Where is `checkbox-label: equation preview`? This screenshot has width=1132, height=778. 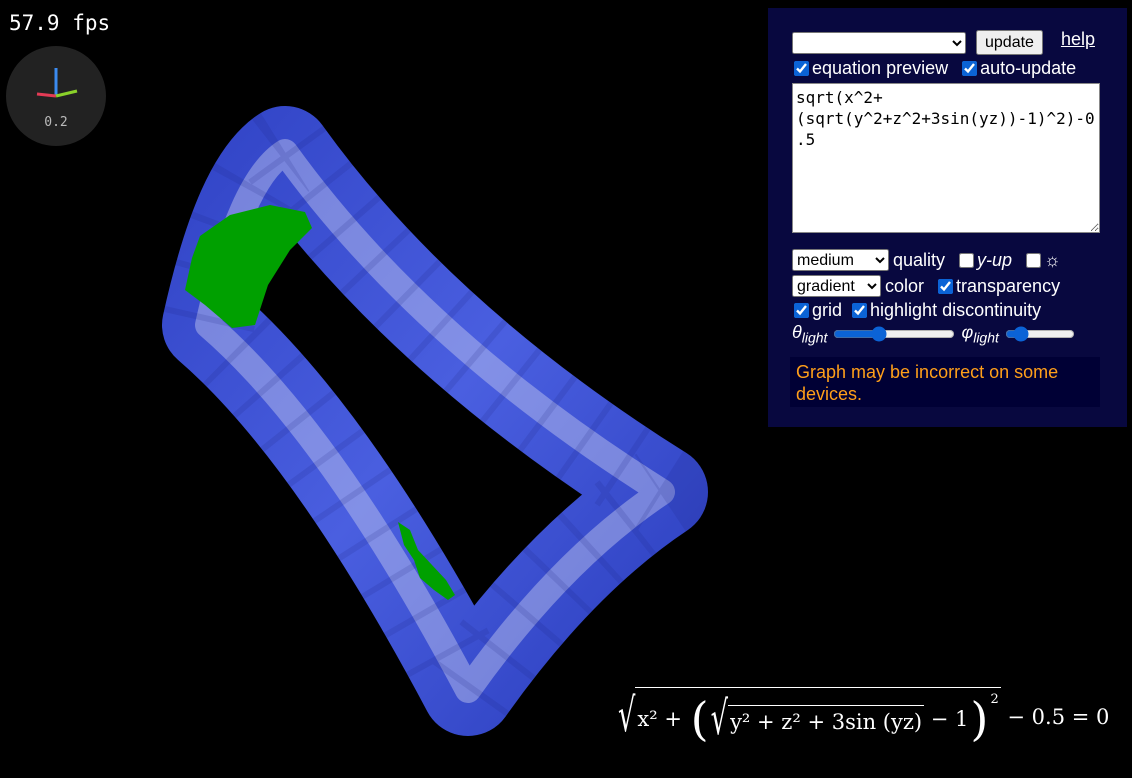
checkbox-label: equation preview is located at coordinates (880, 68).